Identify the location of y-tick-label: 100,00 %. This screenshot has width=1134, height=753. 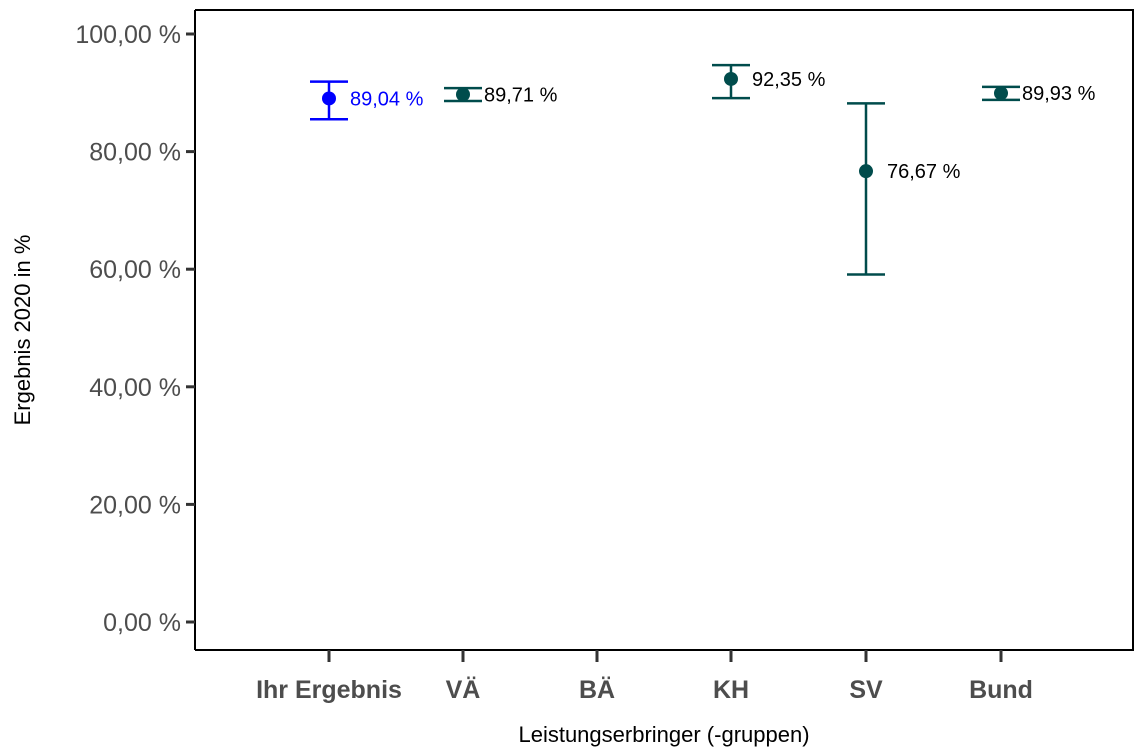
(128, 35).